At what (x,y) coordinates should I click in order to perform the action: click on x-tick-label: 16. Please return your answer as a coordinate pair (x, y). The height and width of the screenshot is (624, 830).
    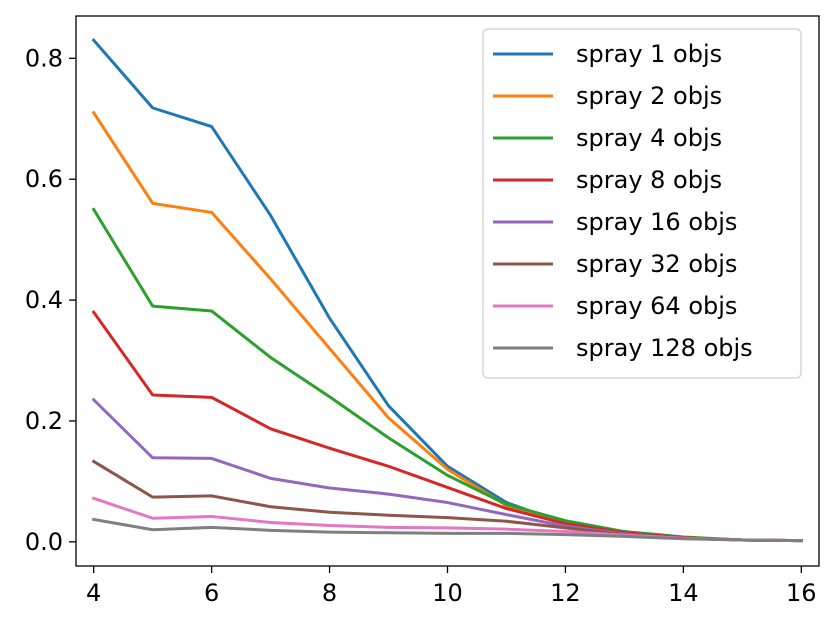
    Looking at the image, I should click on (801, 593).